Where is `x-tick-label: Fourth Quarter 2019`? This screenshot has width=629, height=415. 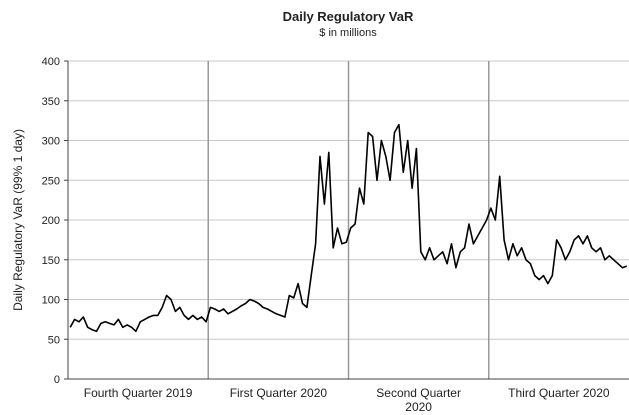
x-tick-label: Fourth Quarter 2019 is located at coordinates (138, 393).